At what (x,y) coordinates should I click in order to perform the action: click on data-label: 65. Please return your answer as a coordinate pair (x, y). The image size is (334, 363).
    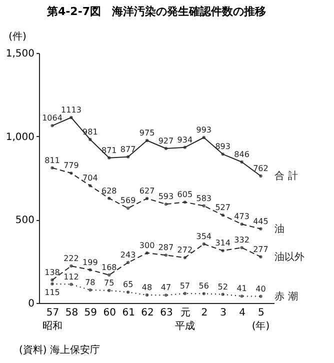
    Looking at the image, I should click on (128, 285).